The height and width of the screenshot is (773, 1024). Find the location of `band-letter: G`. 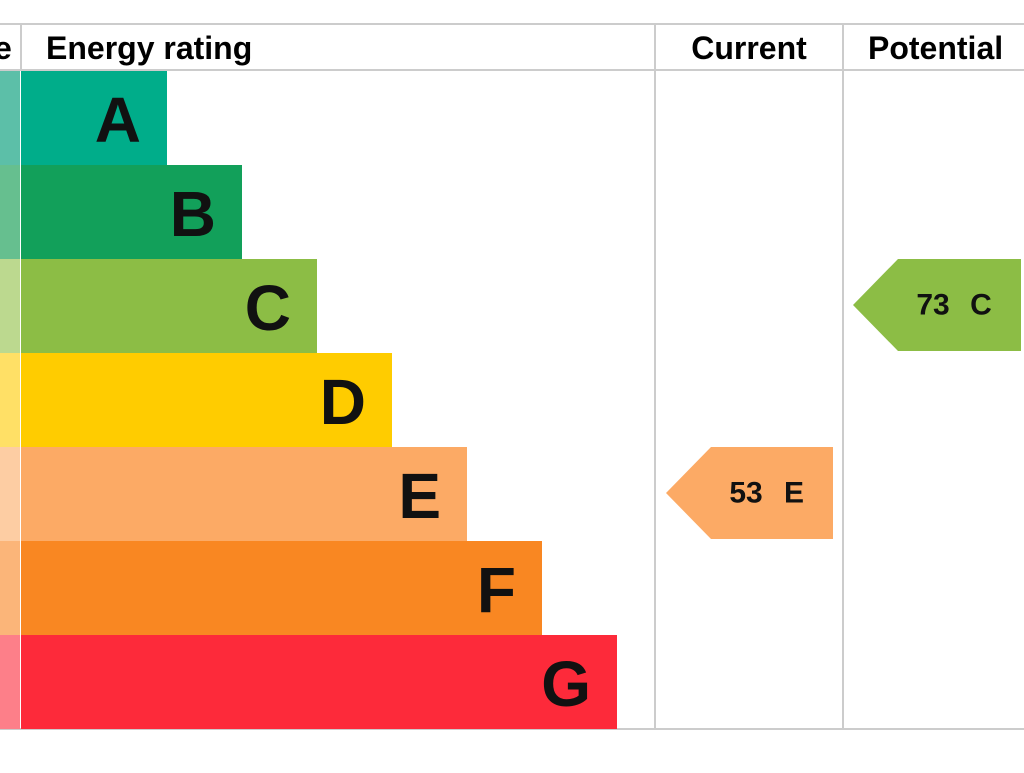

band-letter: G is located at coordinates (566, 684).